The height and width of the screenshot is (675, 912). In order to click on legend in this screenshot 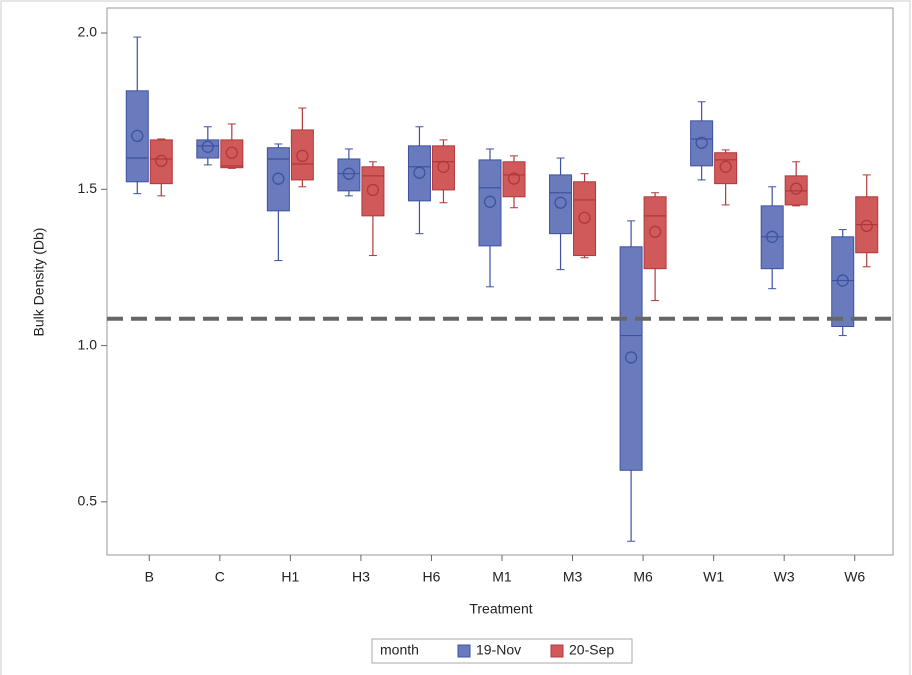, I will do `click(502, 651)`.